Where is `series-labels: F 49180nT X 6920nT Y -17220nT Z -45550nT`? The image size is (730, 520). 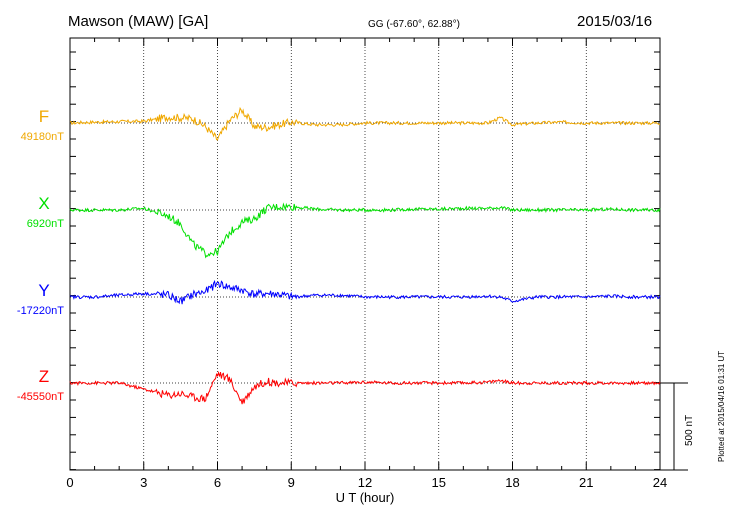
series-labels: F 49180nT X 6920nT Y -17220nT Z -45550nT is located at coordinates (40, 255).